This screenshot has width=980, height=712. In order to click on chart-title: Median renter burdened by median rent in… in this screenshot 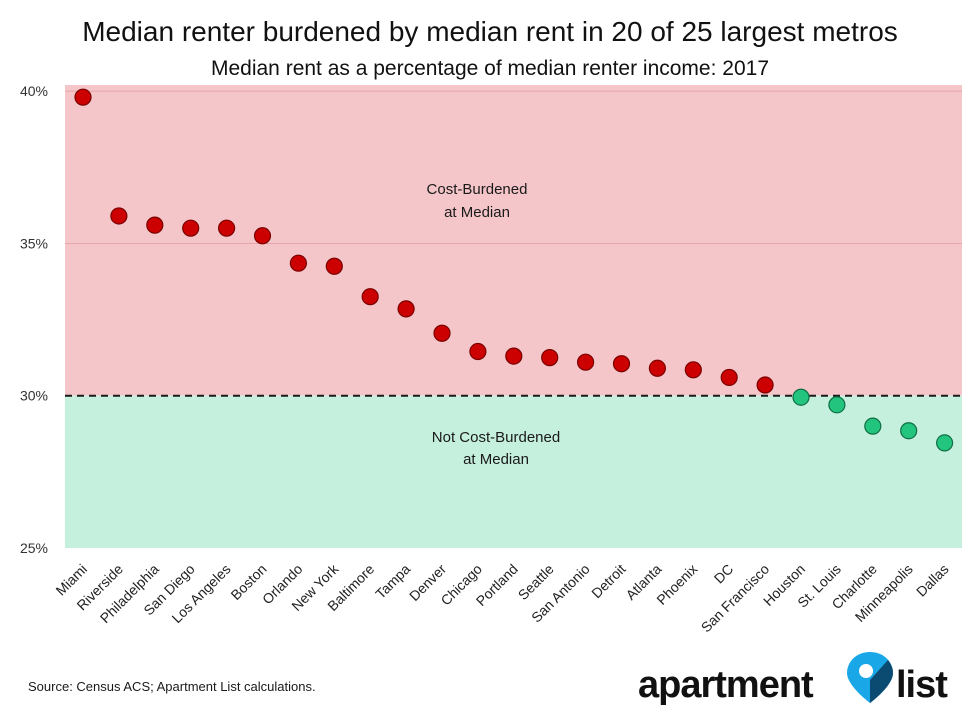, I will do `click(490, 31)`.